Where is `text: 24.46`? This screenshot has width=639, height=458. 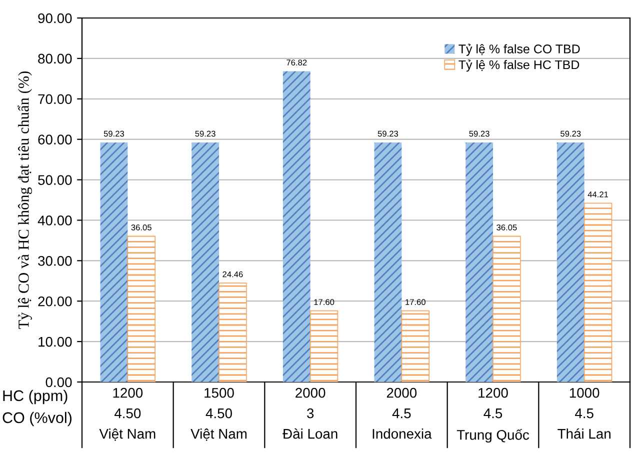 text: 24.46 is located at coordinates (232, 274).